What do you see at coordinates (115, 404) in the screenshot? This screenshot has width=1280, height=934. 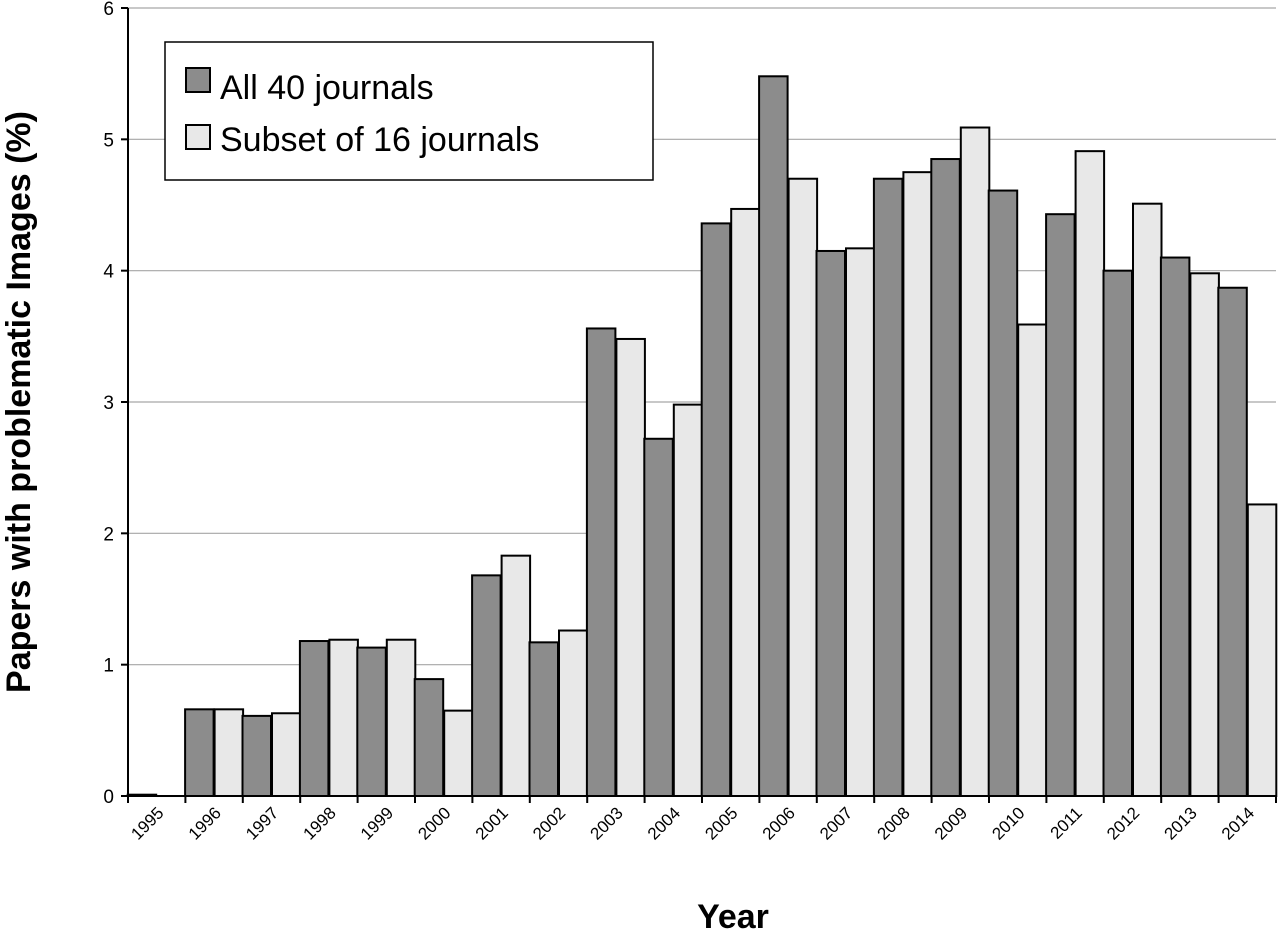 I see `y-ticks: 0 1 2 3 4 5 6` at bounding box center [115, 404].